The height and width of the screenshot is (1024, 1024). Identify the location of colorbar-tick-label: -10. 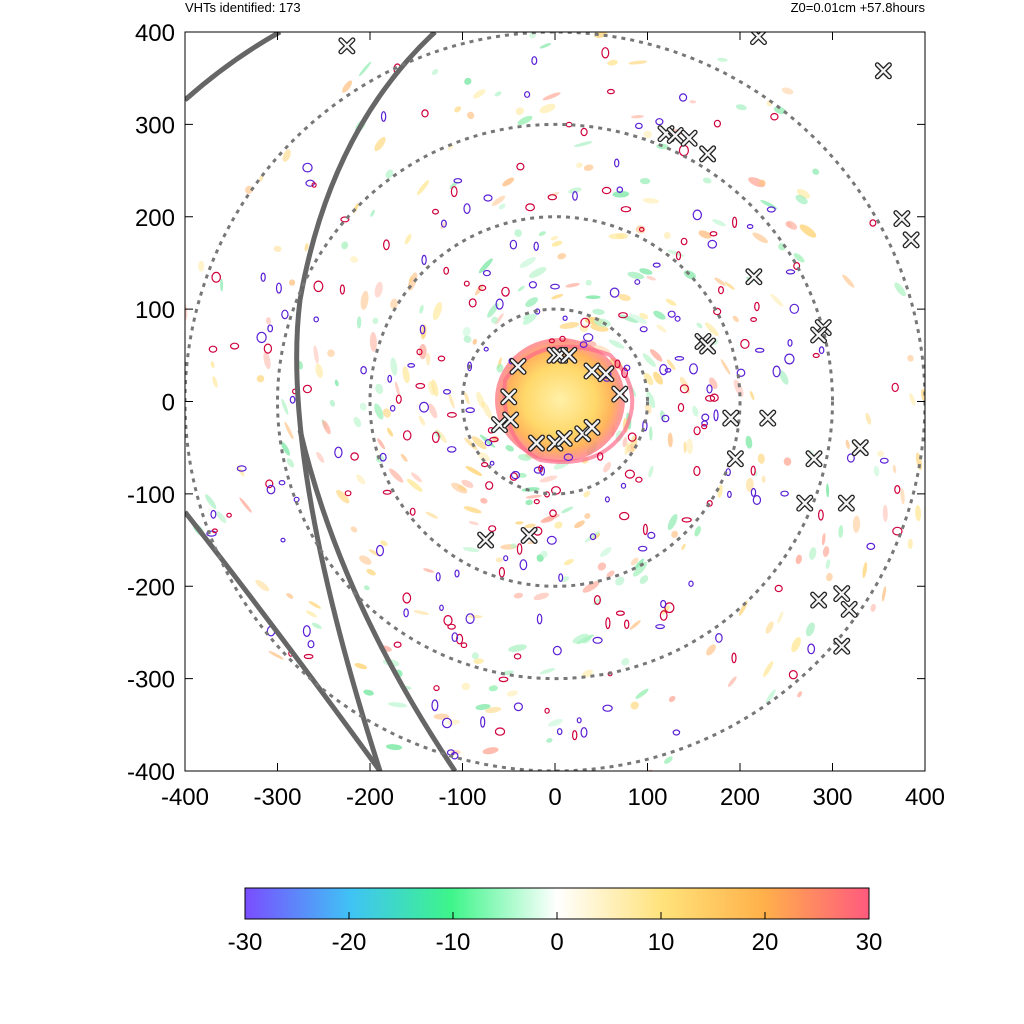
(453, 942).